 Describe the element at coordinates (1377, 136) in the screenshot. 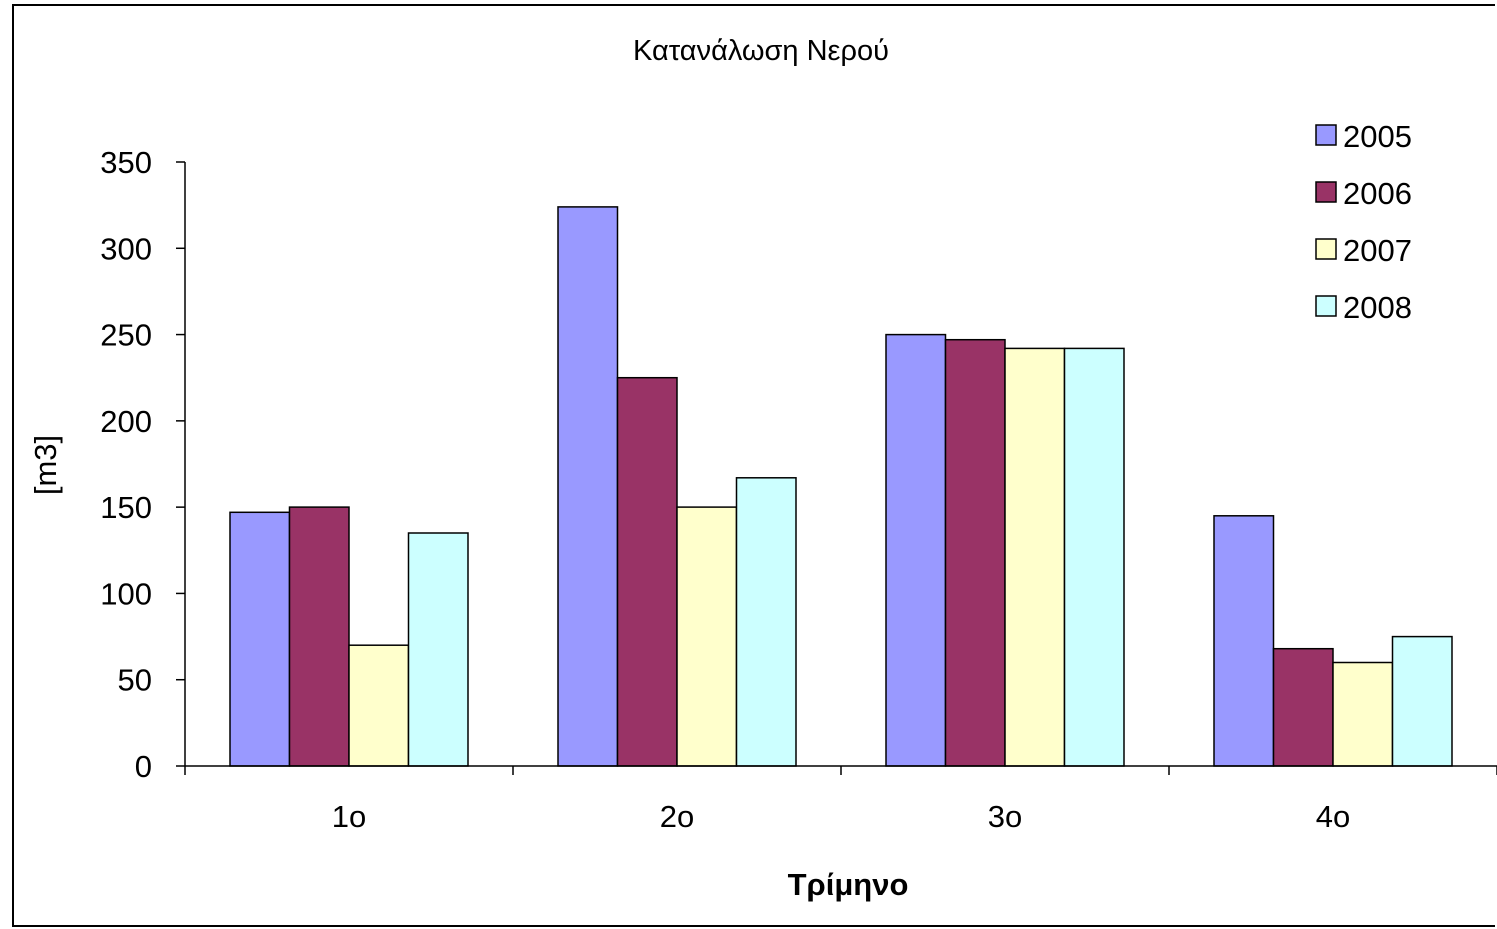

I see `legend-label-2005: 2005` at that location.